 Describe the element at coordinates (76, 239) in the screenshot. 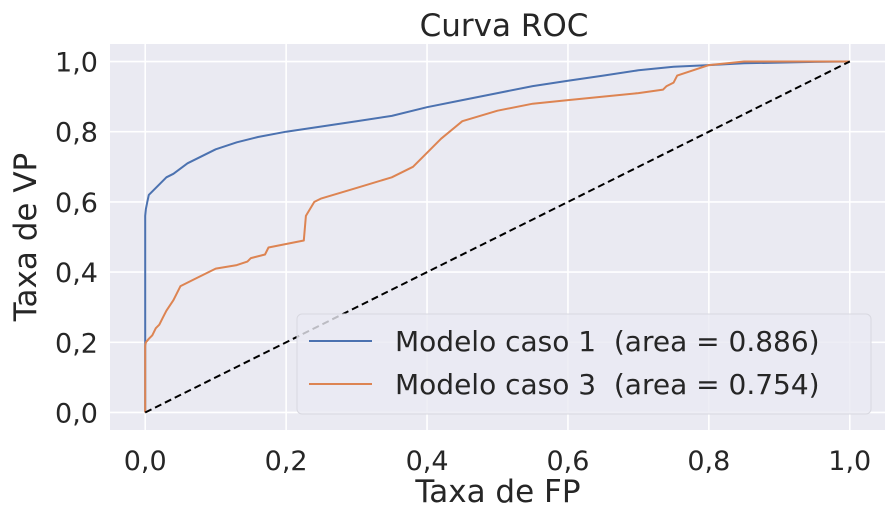

I see `y-tick-labels: 0,0 0,2 0,4 0,6 0,8 1,0` at that location.